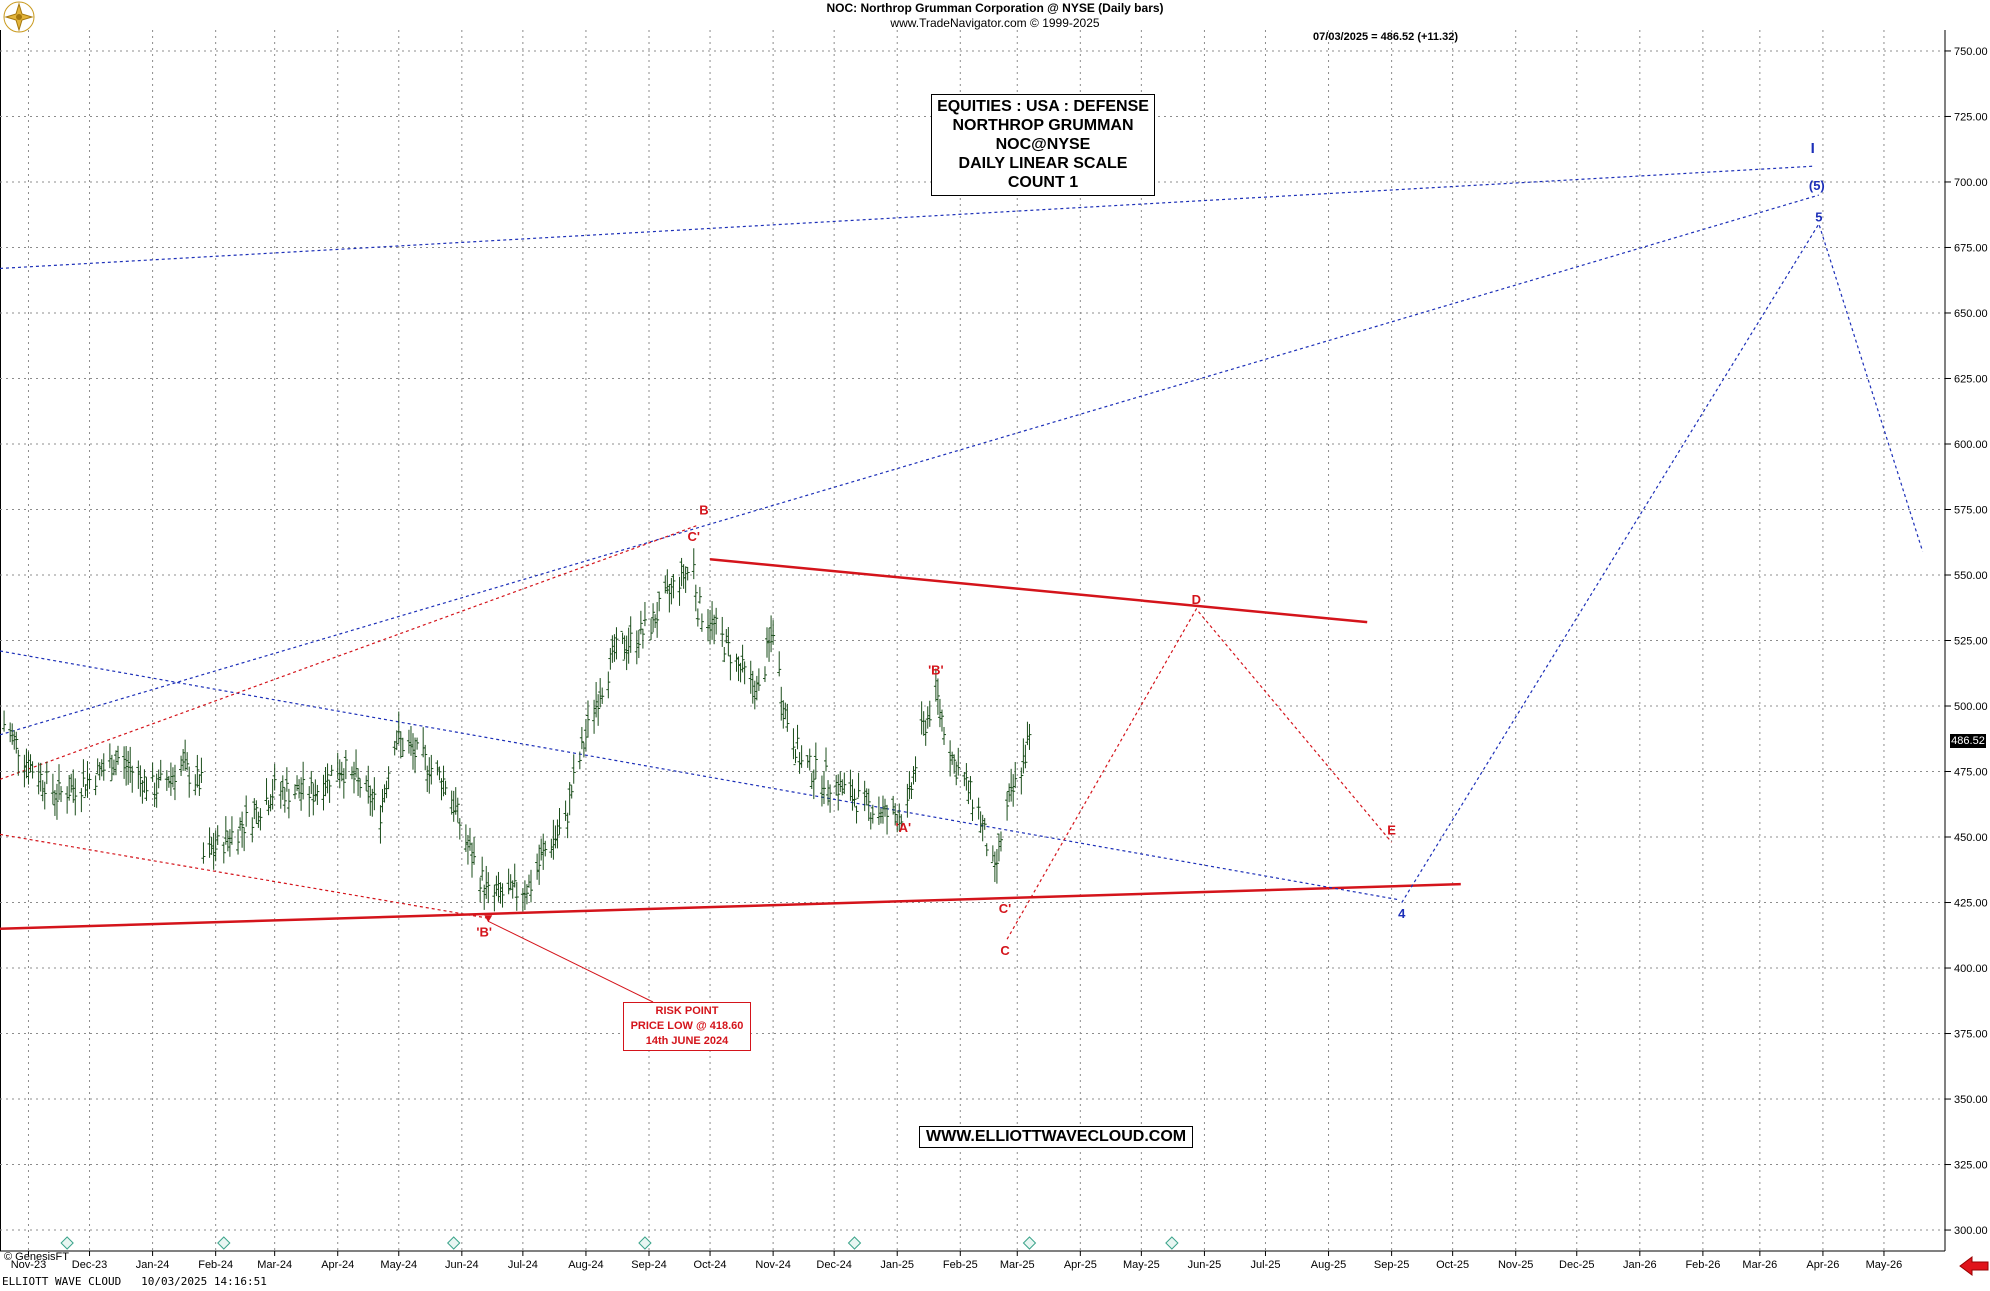 The width and height of the screenshot is (1990, 1291). I want to click on title-line: NOC@NYSE, so click(1043, 144).